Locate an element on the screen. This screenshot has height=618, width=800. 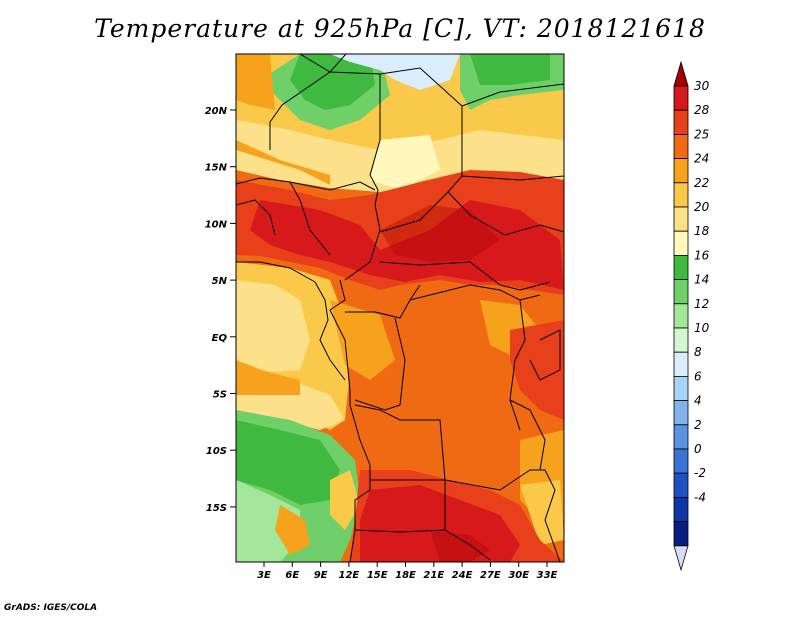
colorbar-label: 8 is located at coordinates (698, 352).